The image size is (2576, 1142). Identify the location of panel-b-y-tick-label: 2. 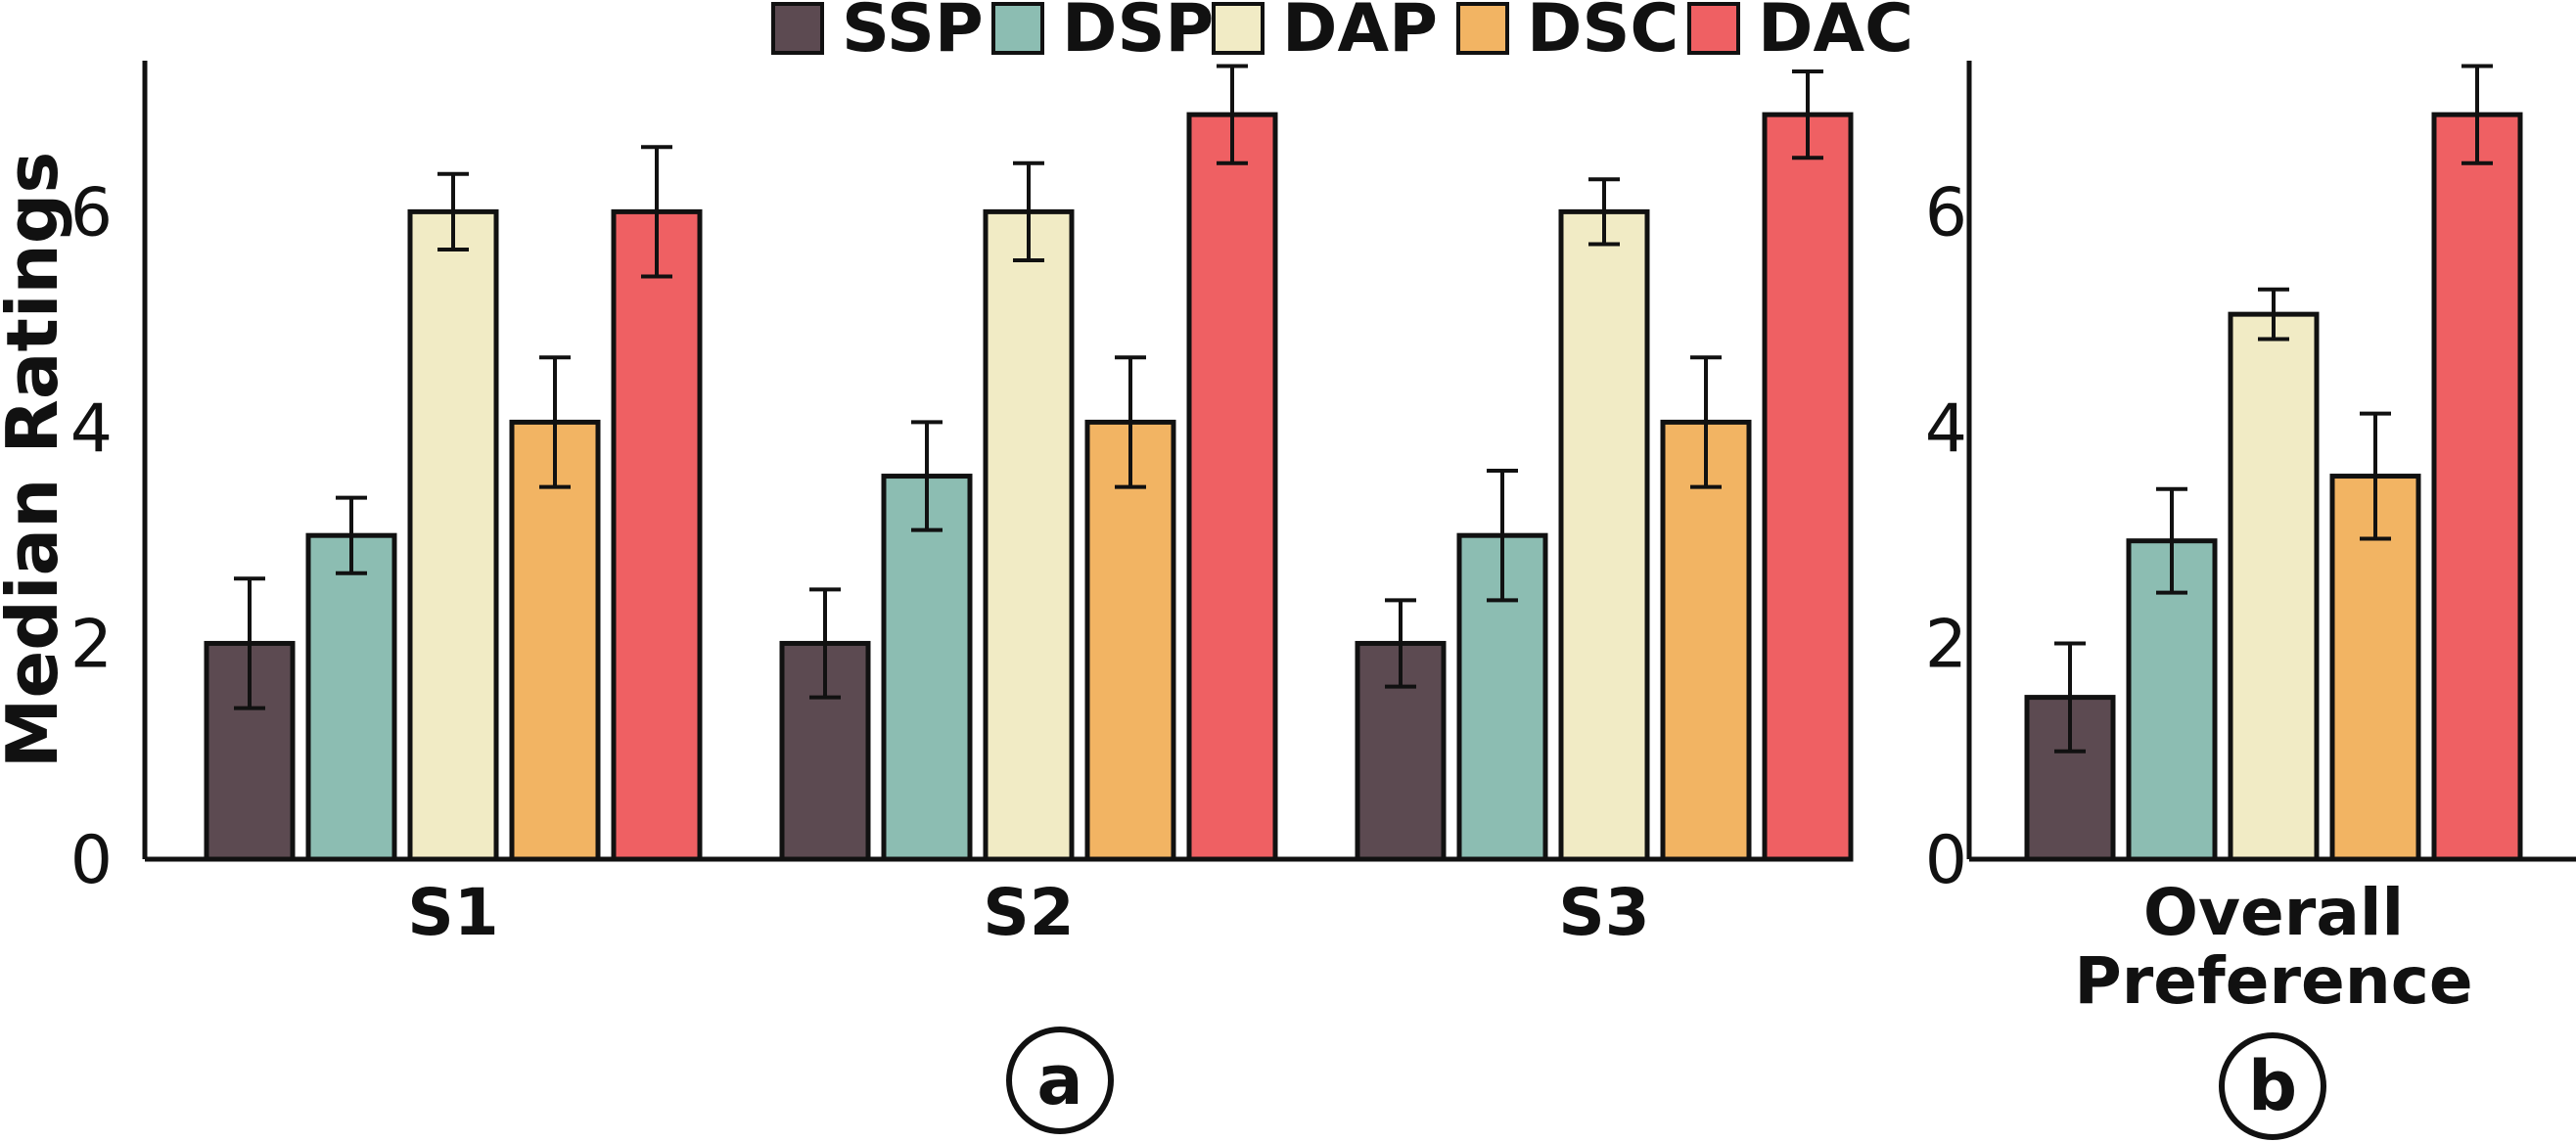
(1946, 644).